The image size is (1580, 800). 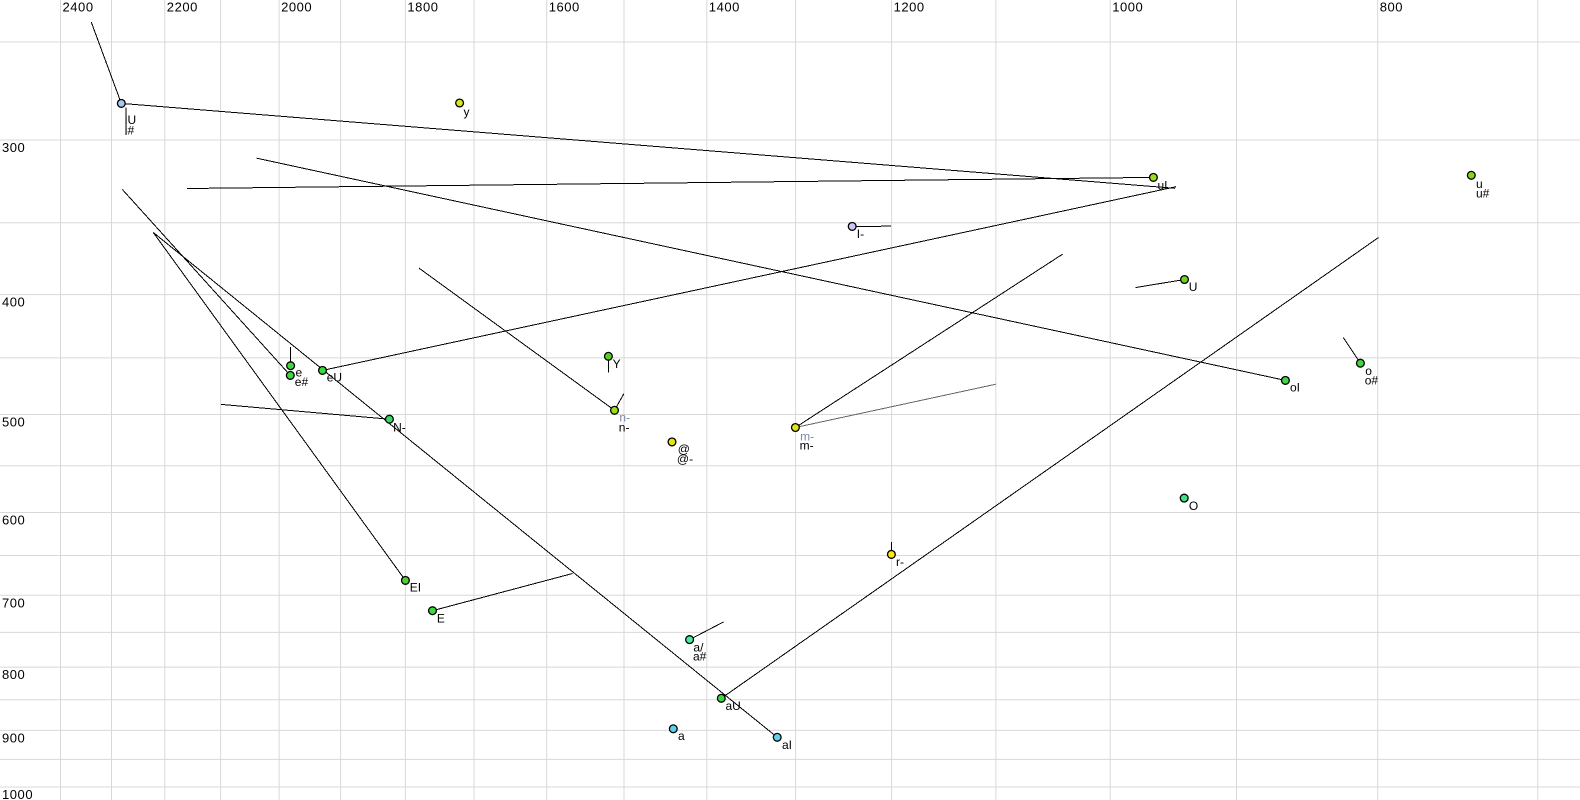 What do you see at coordinates (13, 147) in the screenshot?
I see `svg-text: 300` at bounding box center [13, 147].